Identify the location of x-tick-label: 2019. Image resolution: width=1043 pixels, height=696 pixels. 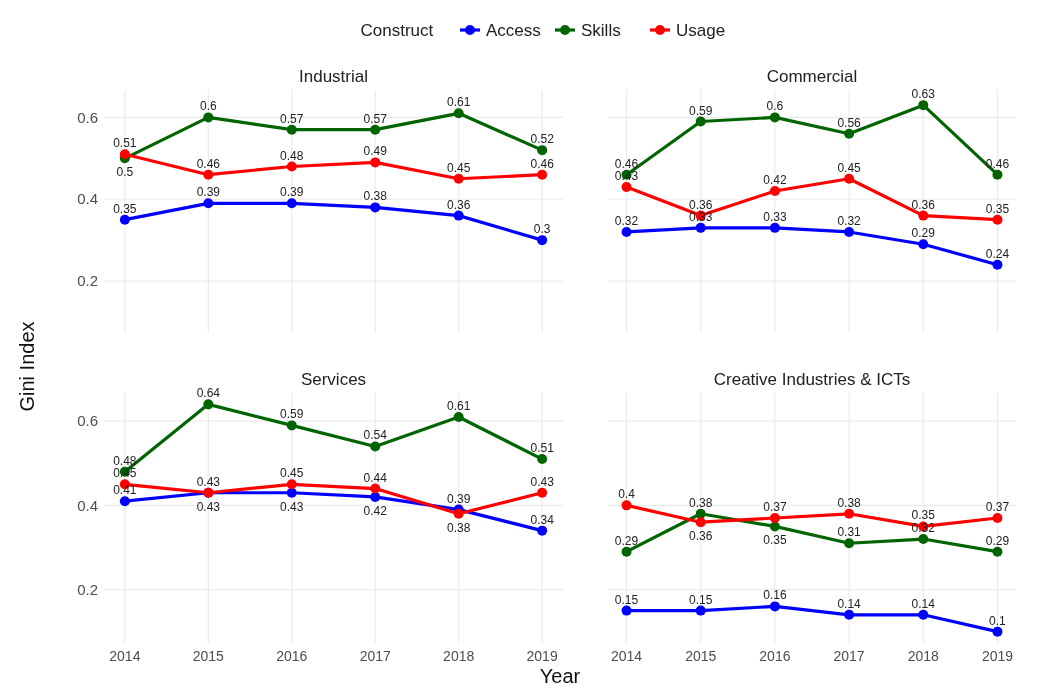
(997, 656).